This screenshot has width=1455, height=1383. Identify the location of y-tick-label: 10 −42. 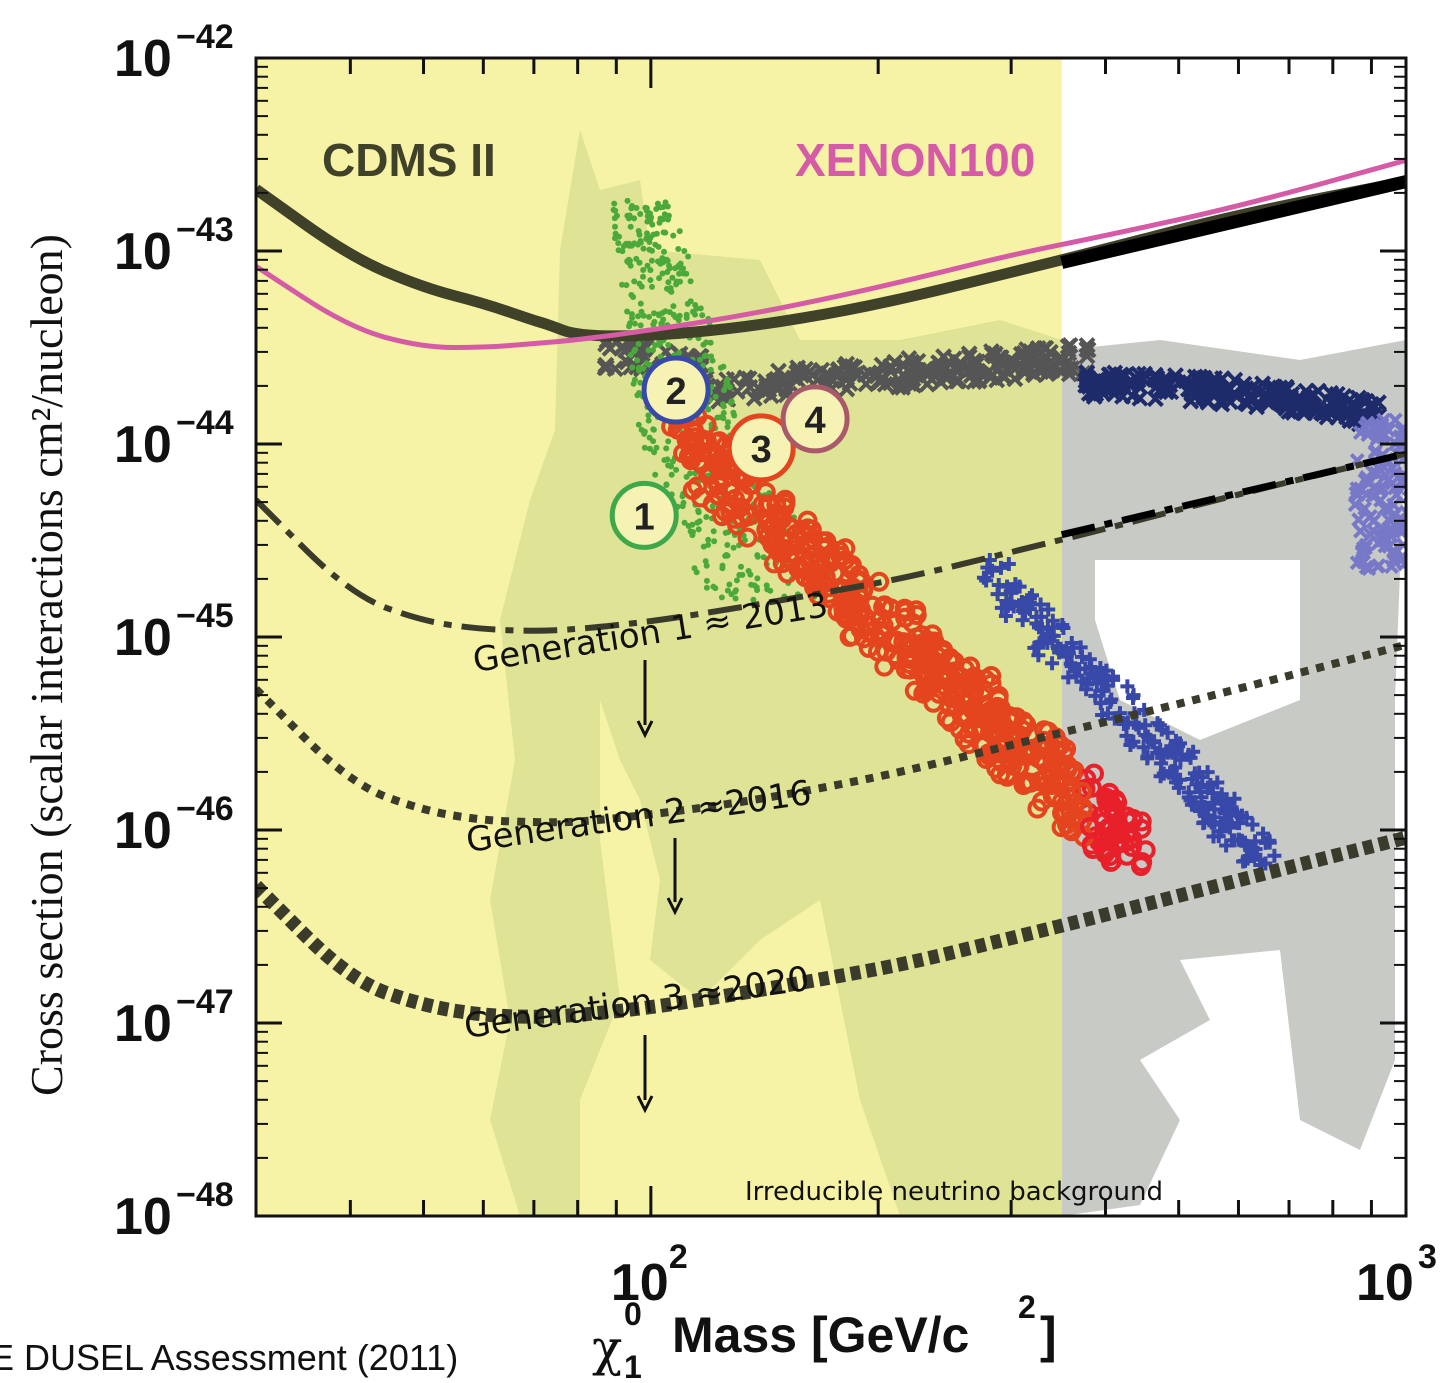
(174, 53).